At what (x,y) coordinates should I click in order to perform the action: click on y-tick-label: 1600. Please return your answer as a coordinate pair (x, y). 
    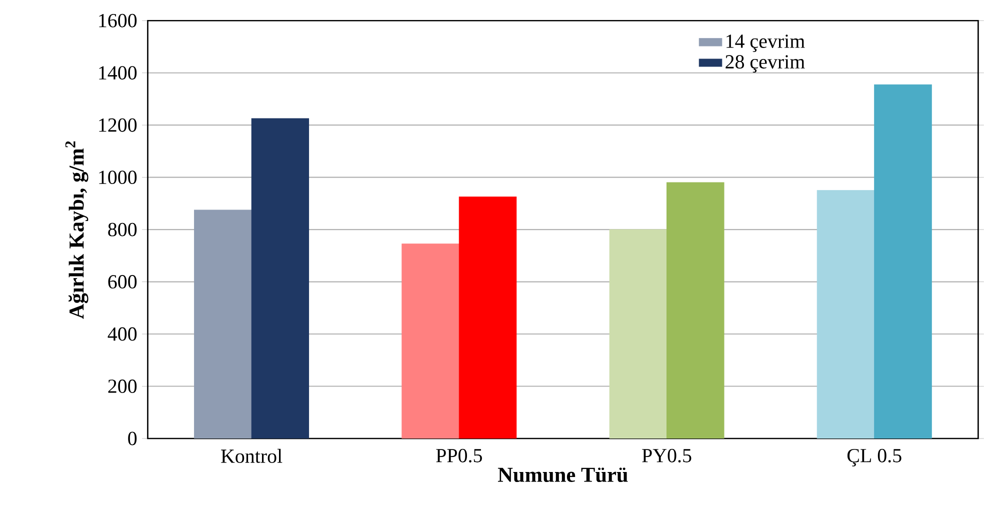
    Looking at the image, I should click on (118, 21).